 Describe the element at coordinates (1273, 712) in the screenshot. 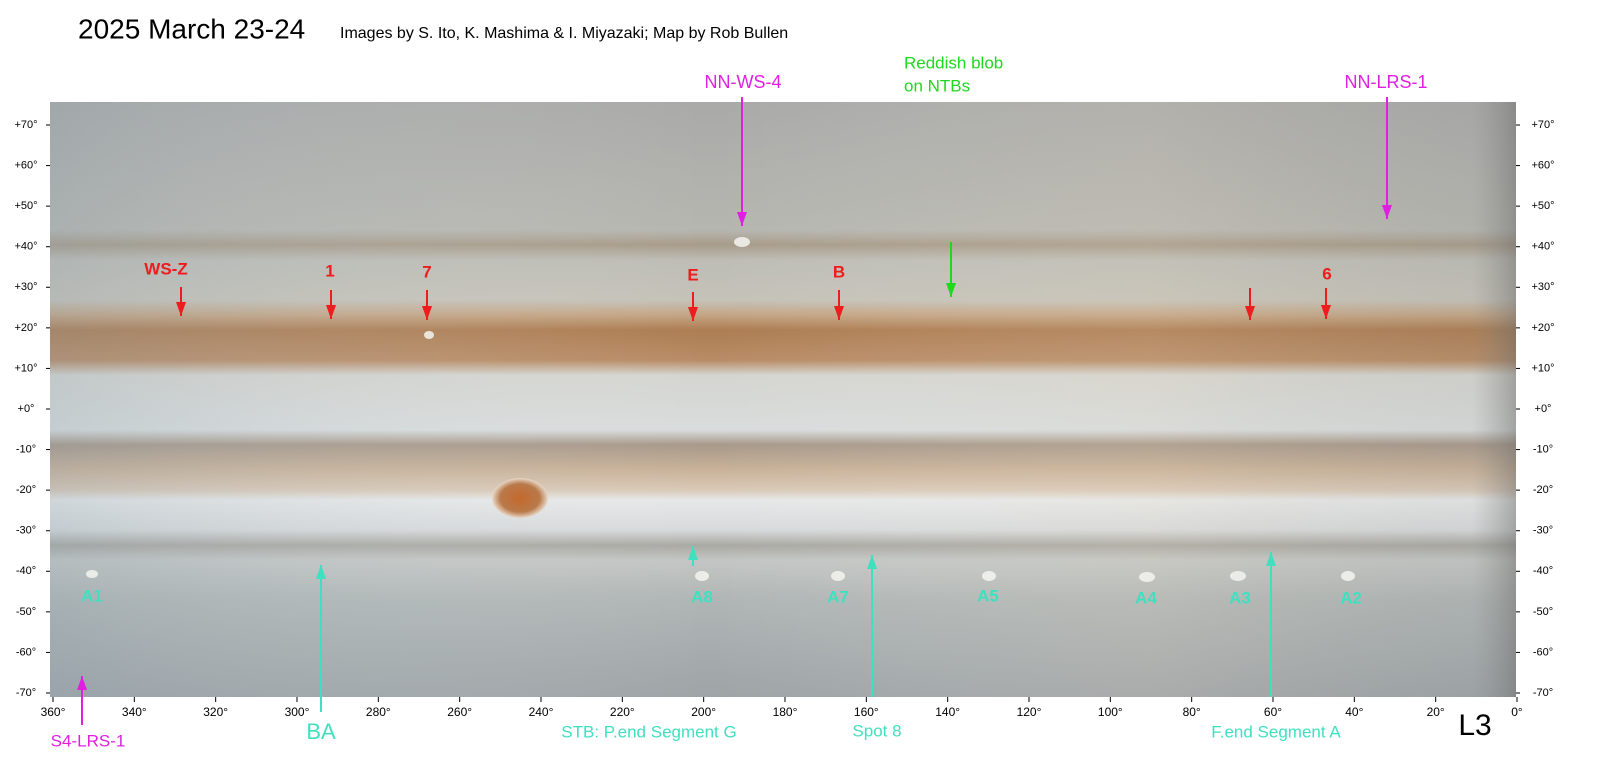

I see `lon-label: 60°` at that location.